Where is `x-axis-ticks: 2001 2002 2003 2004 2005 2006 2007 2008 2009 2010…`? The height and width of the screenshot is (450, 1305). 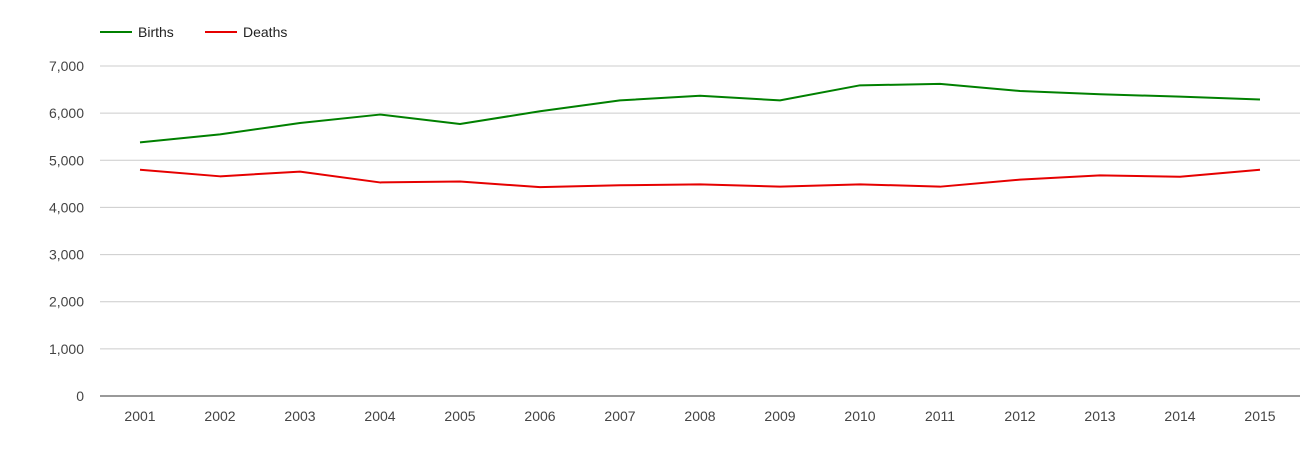
x-axis-ticks: 2001 2002 2003 2004 2005 2006 2007 2008 2009 2010… is located at coordinates (699, 416).